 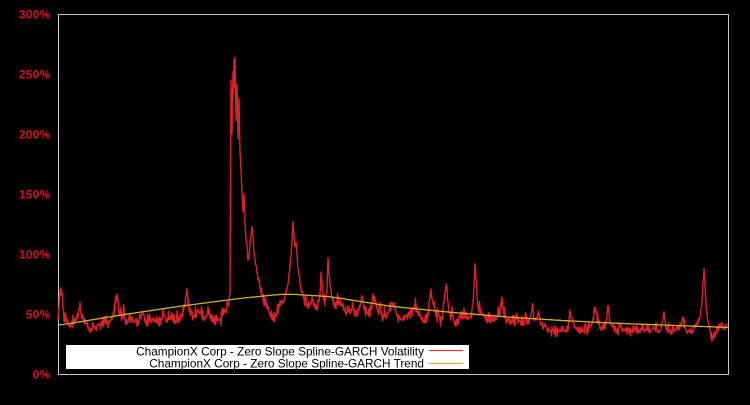 I want to click on svg-text: 250%, so click(x=35, y=75).